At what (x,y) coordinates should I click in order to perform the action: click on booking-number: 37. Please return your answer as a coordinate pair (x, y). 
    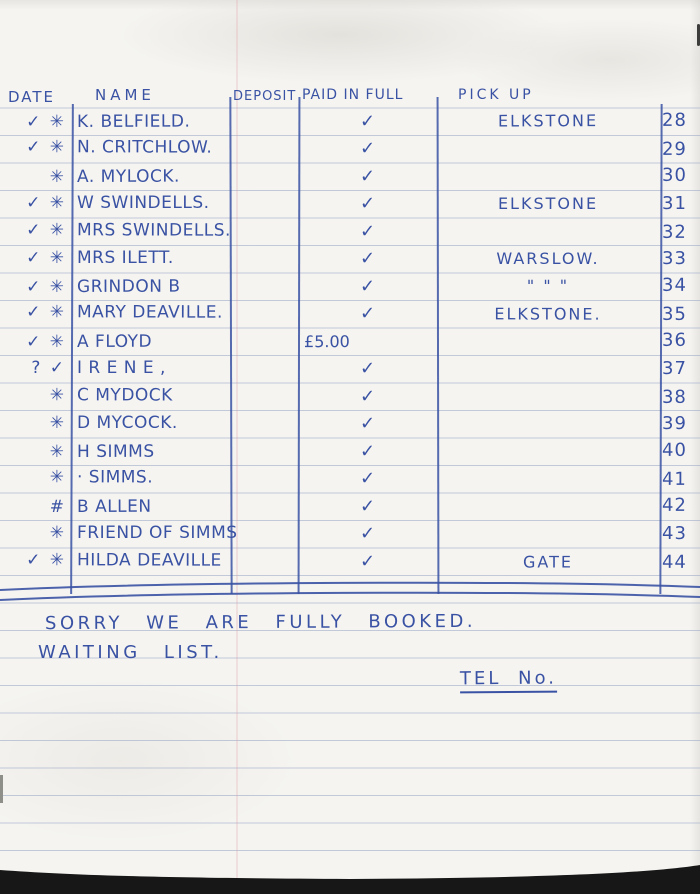
    Looking at the image, I should click on (674, 368).